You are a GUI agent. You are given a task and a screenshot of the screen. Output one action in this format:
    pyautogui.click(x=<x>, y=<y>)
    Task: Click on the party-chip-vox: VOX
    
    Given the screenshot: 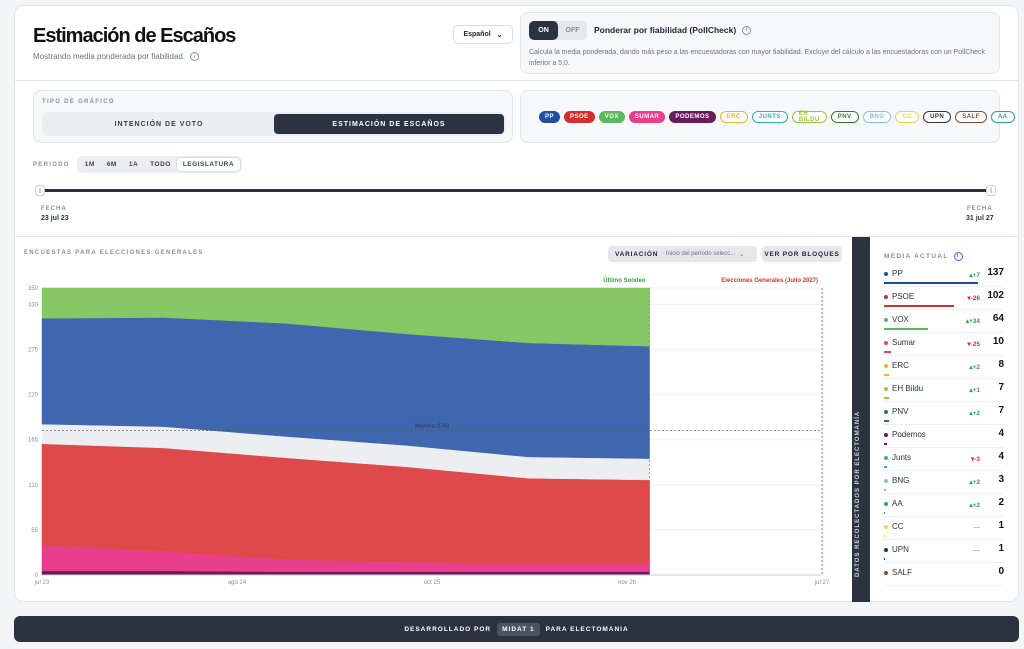 What is the action you would take?
    pyautogui.click(x=611, y=117)
    